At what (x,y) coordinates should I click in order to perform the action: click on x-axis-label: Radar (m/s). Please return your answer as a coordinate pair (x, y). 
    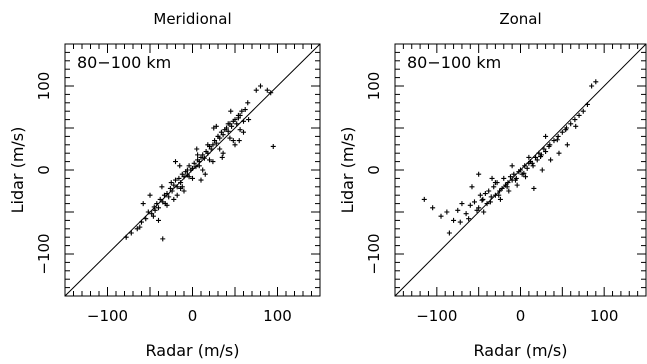
    Looking at the image, I should click on (521, 350).